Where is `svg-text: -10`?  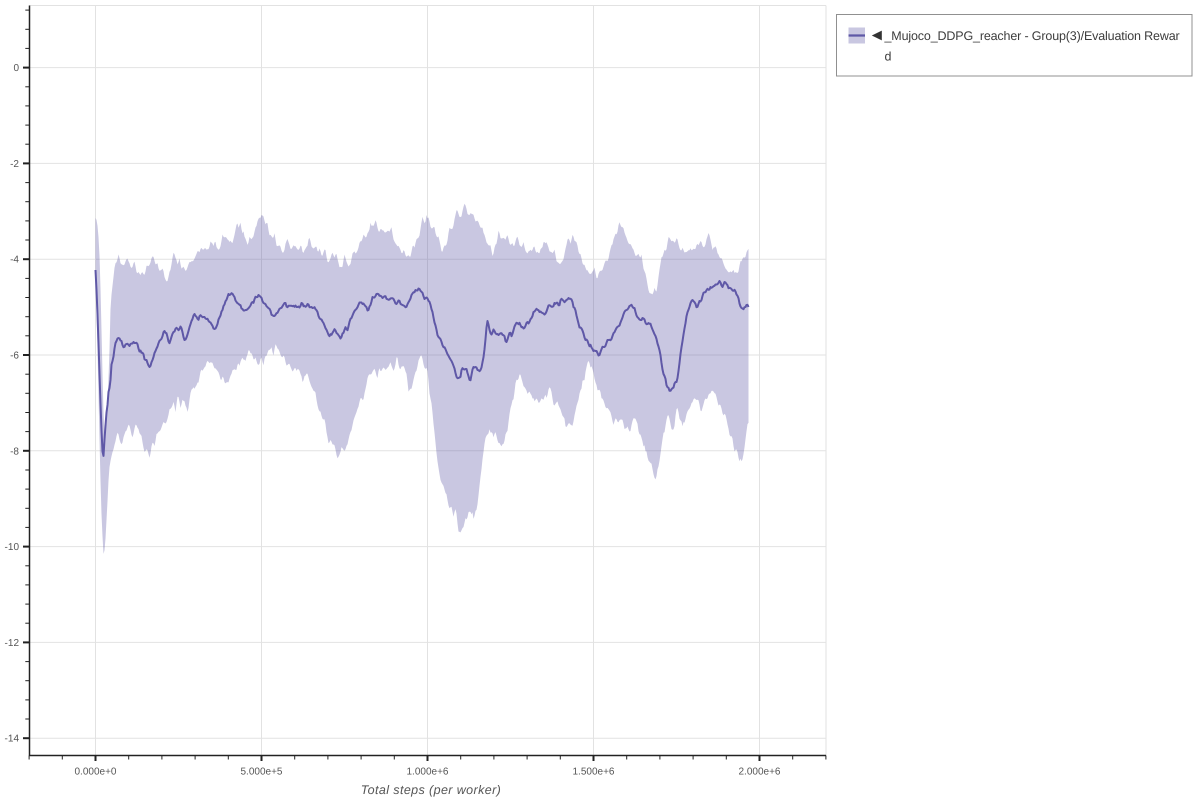
svg-text: -10 is located at coordinates (12, 547).